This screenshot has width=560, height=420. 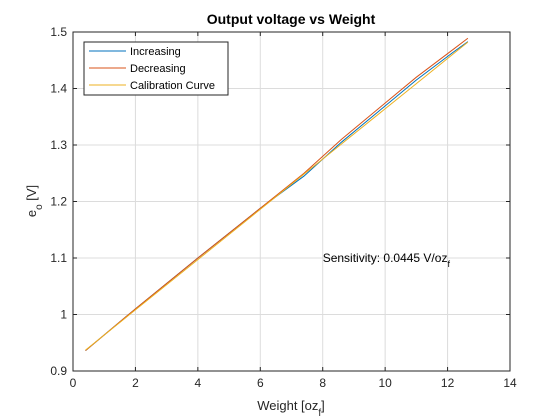 What do you see at coordinates (58, 258) in the screenshot?
I see `y-tick-label: 1.1` at bounding box center [58, 258].